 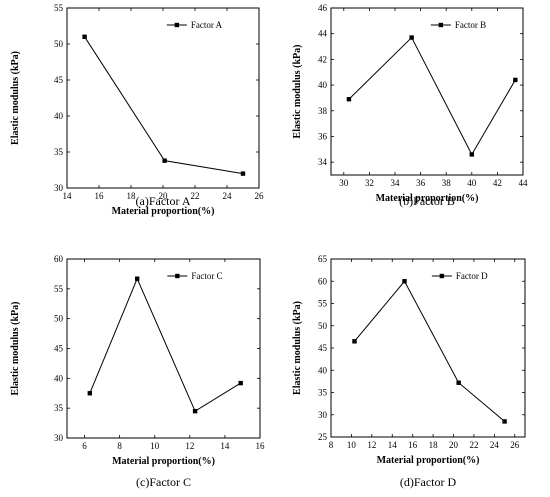 What do you see at coordinates (323, 111) in the screenshot?
I see `y-tick-label: 38` at bounding box center [323, 111].